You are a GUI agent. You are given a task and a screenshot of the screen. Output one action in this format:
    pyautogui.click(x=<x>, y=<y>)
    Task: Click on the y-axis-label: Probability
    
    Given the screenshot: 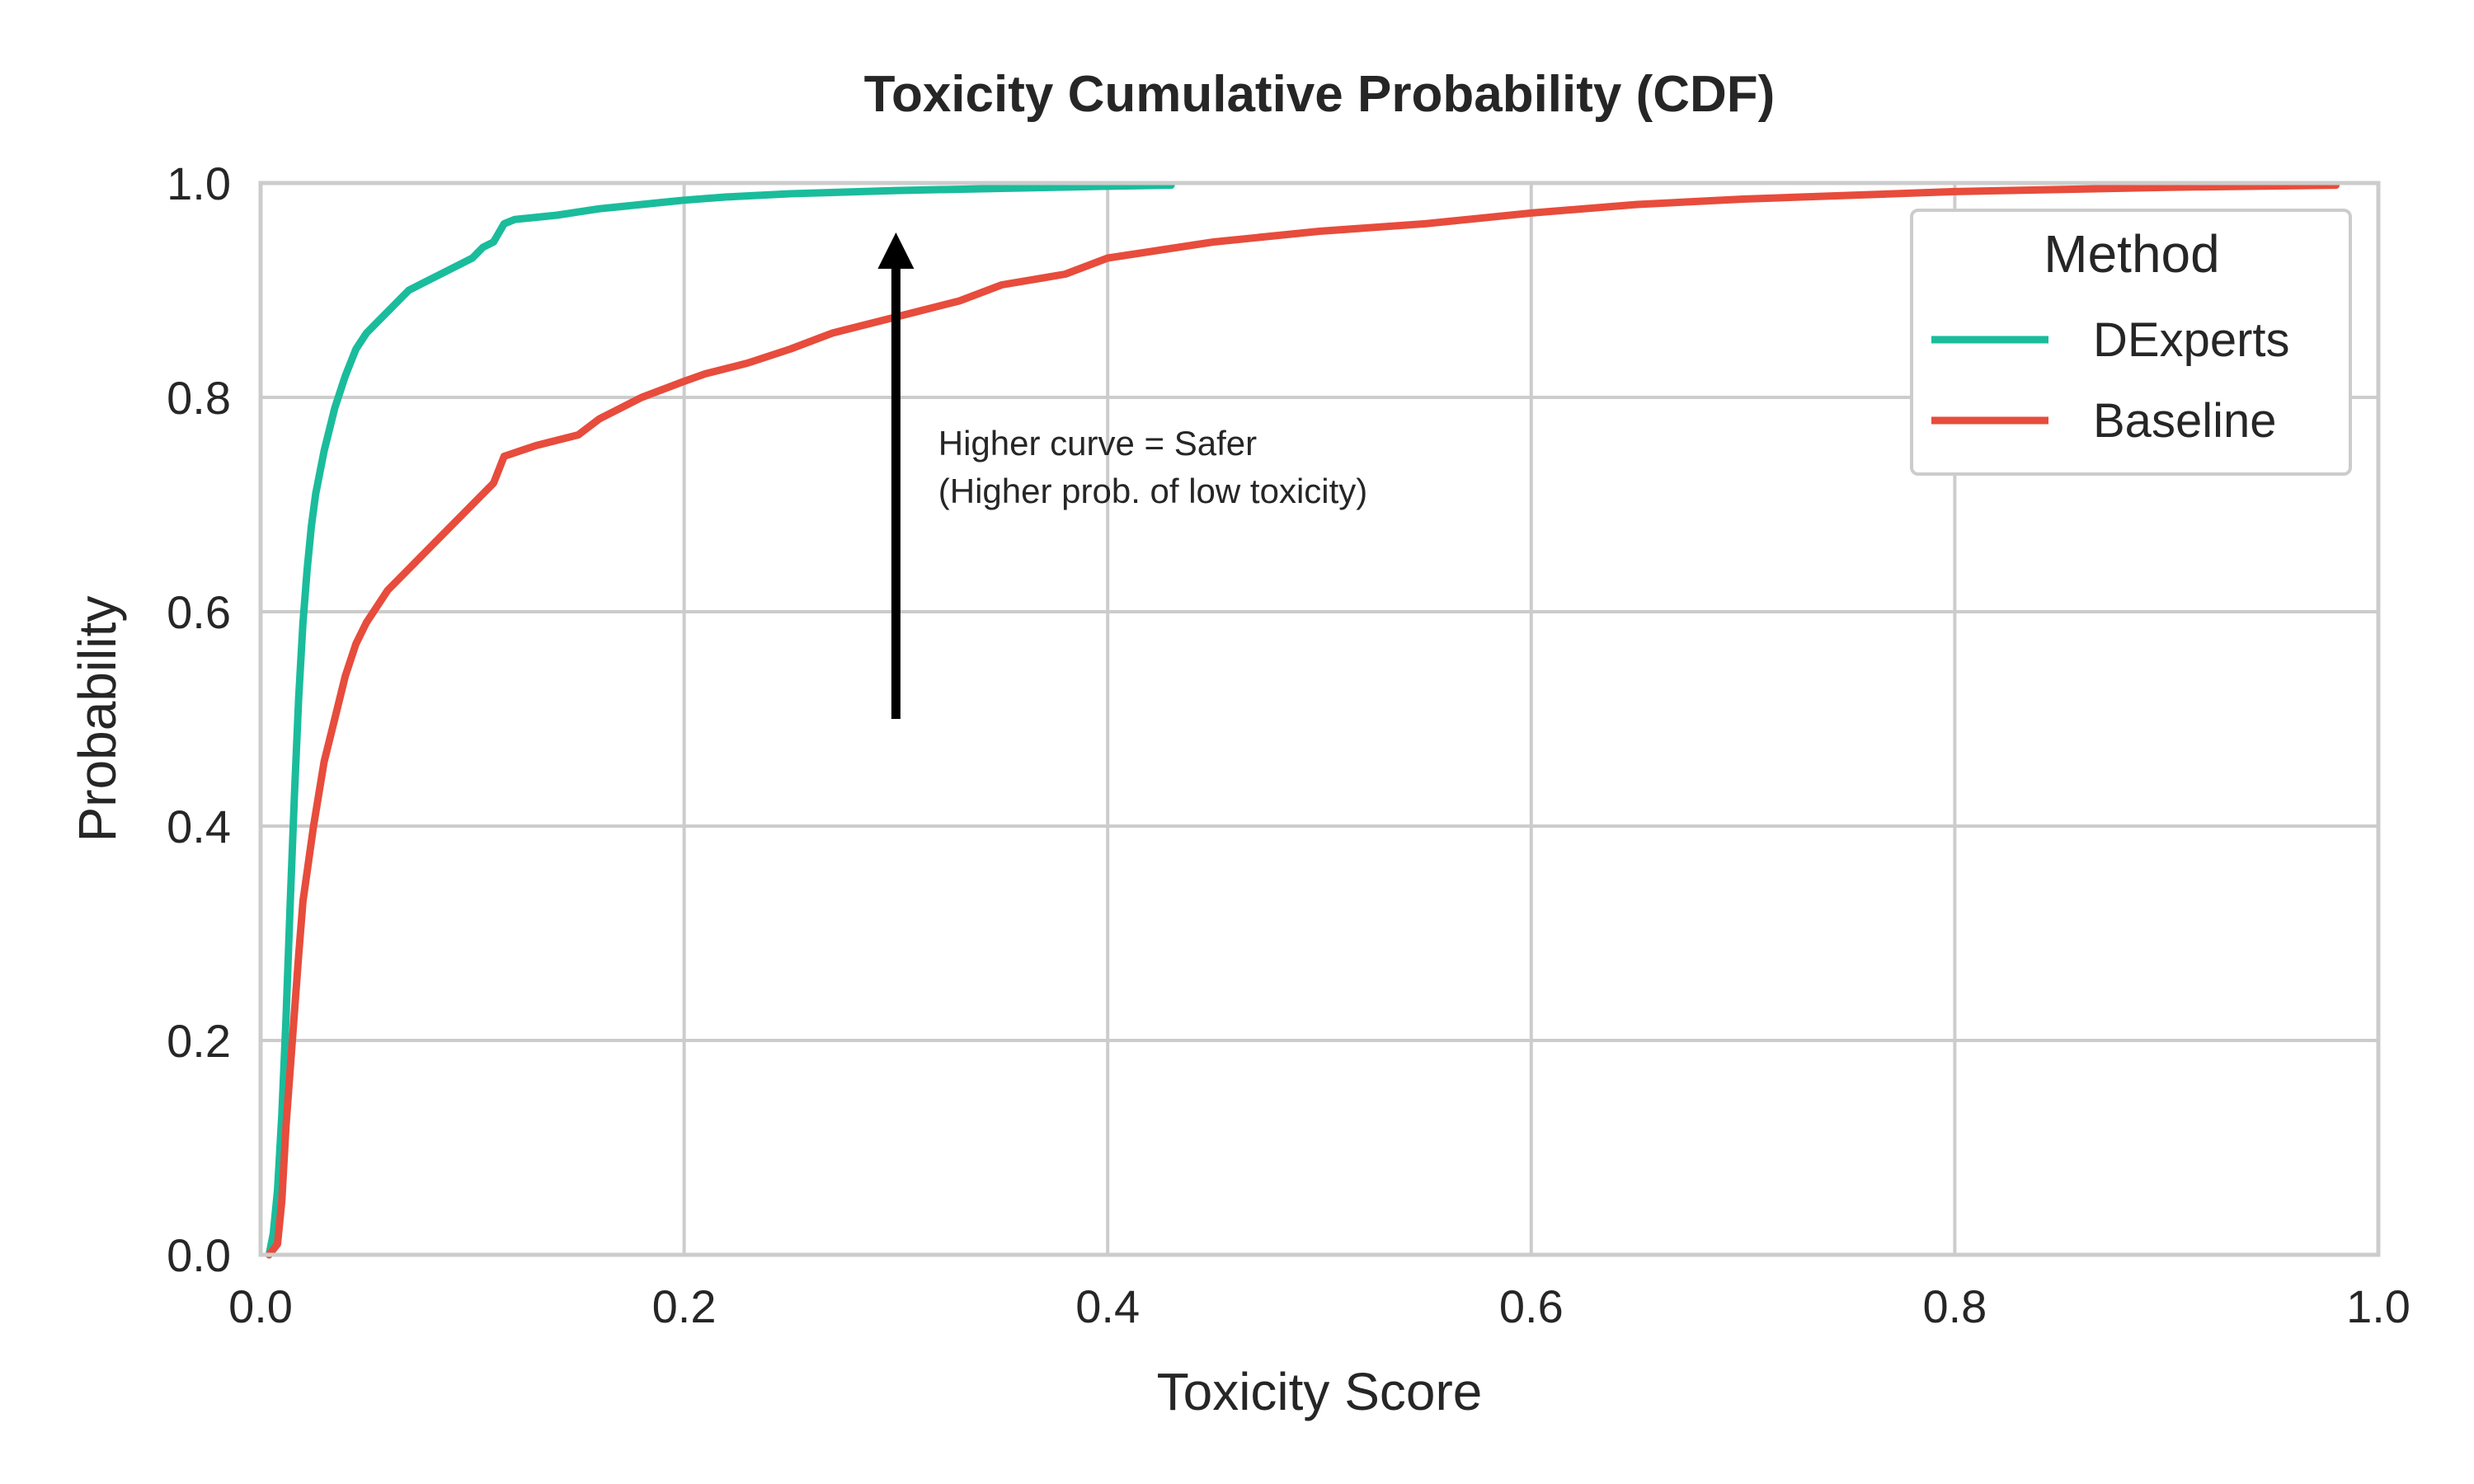 What is the action you would take?
    pyautogui.click(x=97, y=719)
    